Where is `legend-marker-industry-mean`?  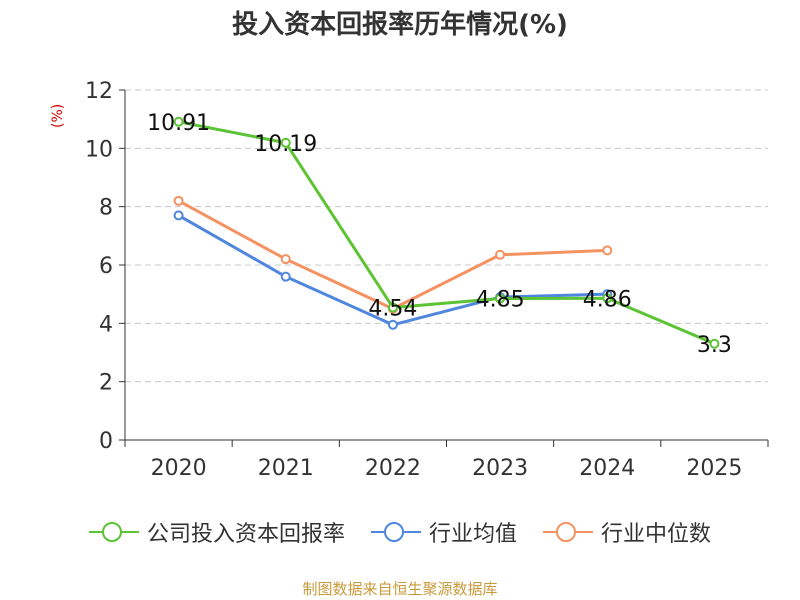
legend-marker-industry-mean is located at coordinates (395, 532).